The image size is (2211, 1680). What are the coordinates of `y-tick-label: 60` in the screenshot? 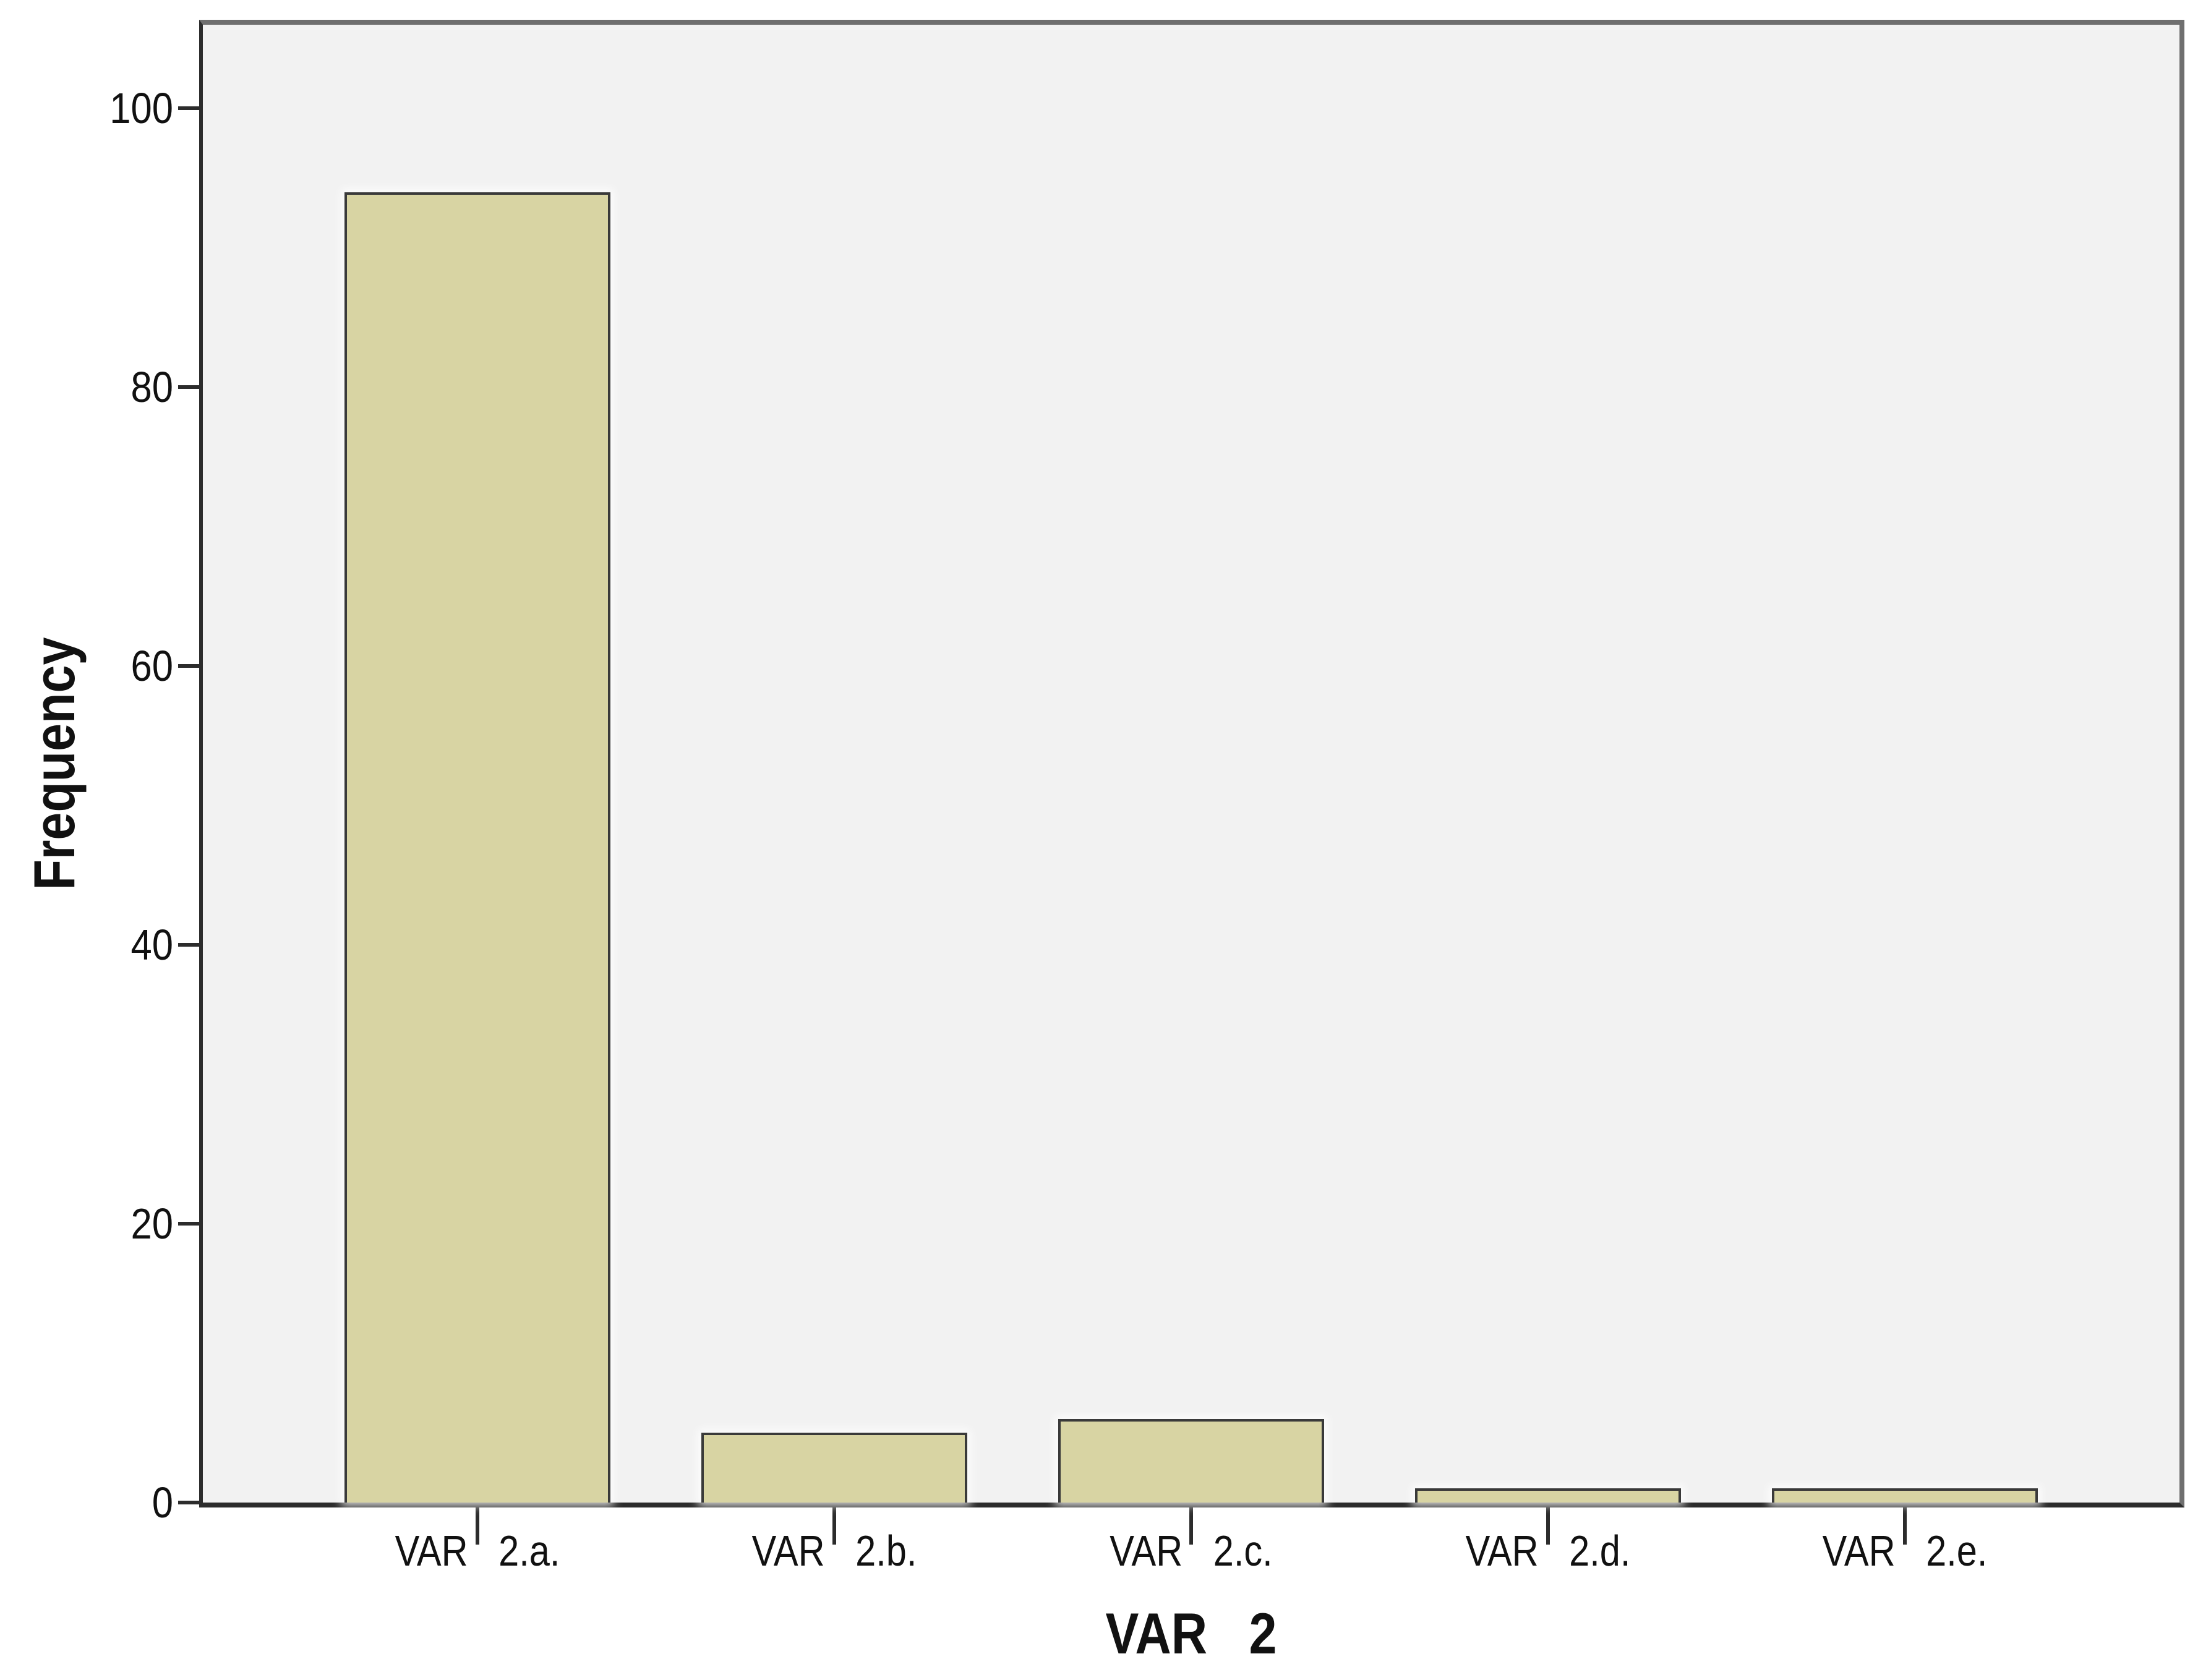 It's located at (151, 666).